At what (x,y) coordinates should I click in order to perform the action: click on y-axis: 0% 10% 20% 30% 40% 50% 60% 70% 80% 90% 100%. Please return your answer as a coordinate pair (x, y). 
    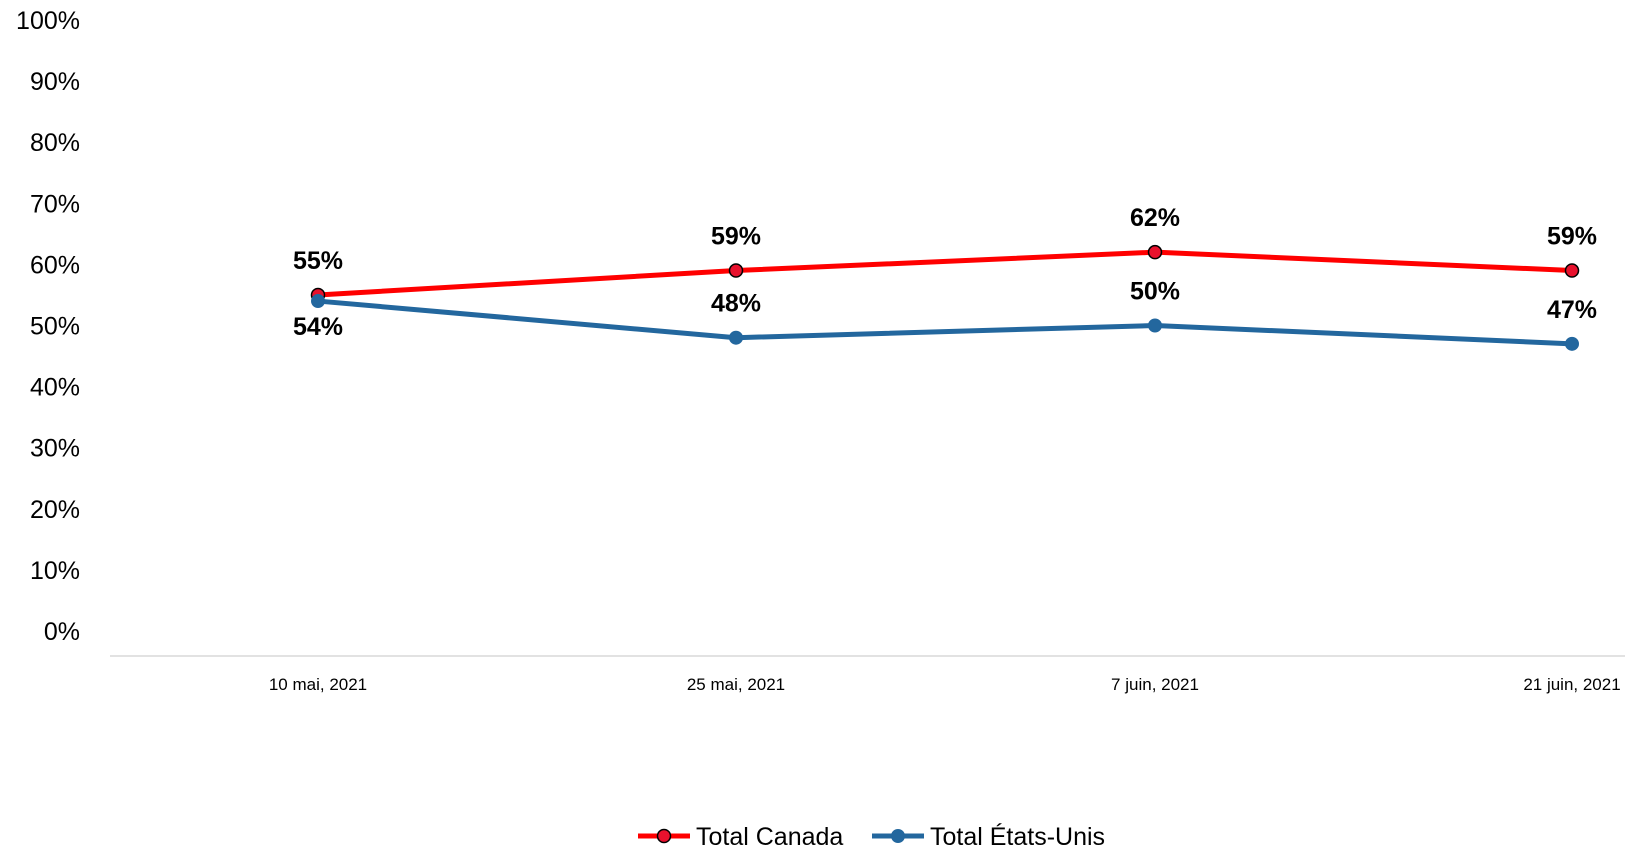
    Looking at the image, I should click on (48, 326).